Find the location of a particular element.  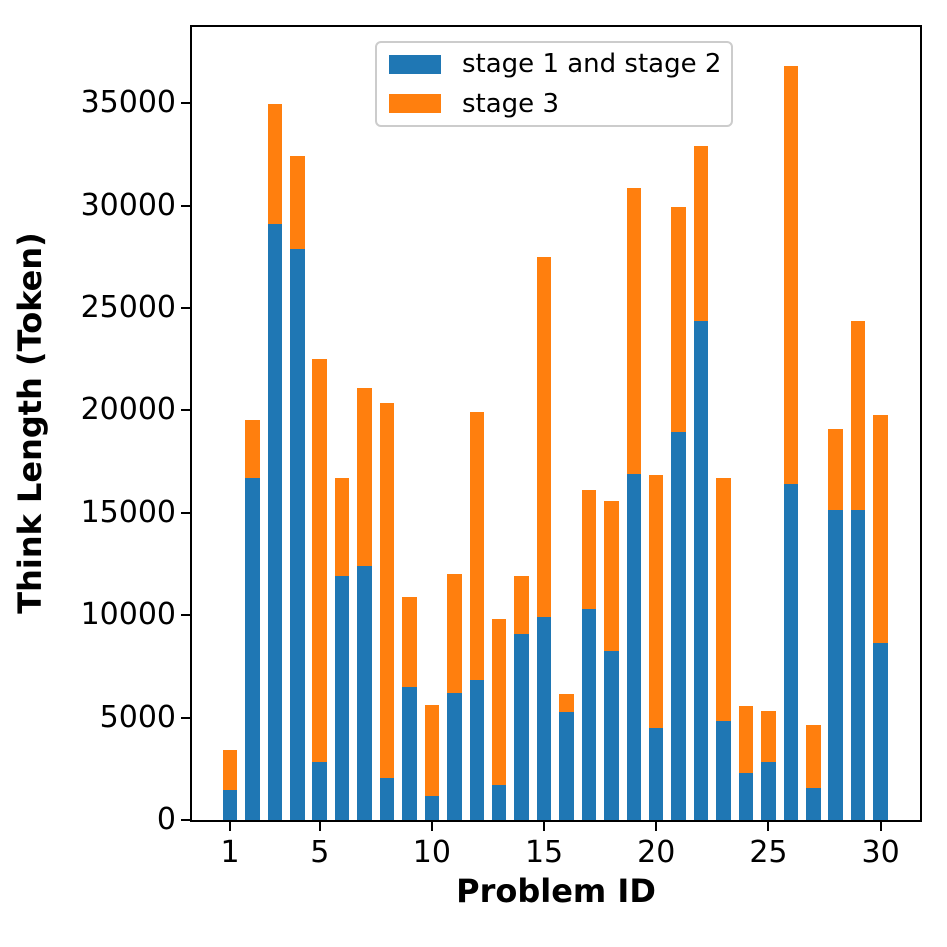

bar-14-stage12-segment is located at coordinates (521, 726).